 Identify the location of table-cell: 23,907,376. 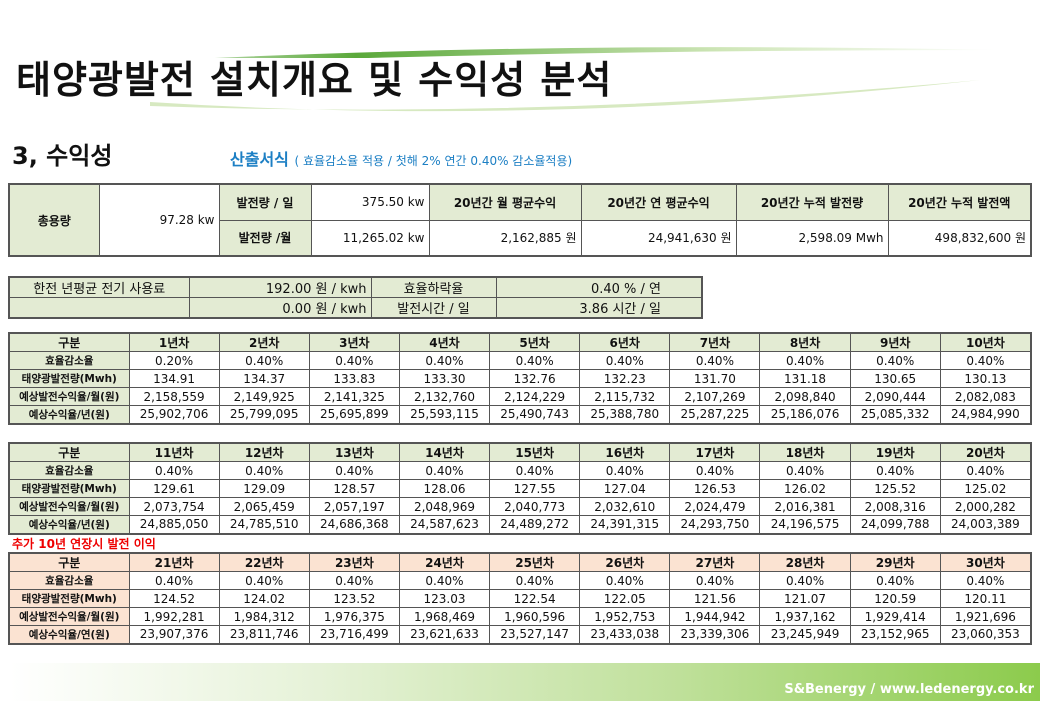
(174, 634).